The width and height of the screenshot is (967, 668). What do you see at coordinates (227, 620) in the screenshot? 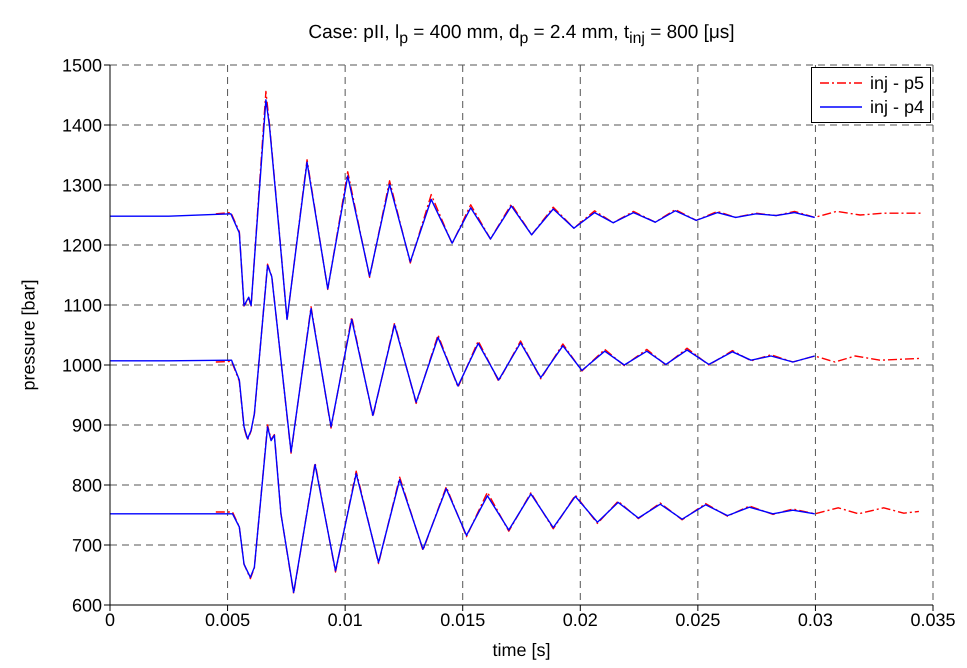
I see `x-tick-label: 0.005` at bounding box center [227, 620].